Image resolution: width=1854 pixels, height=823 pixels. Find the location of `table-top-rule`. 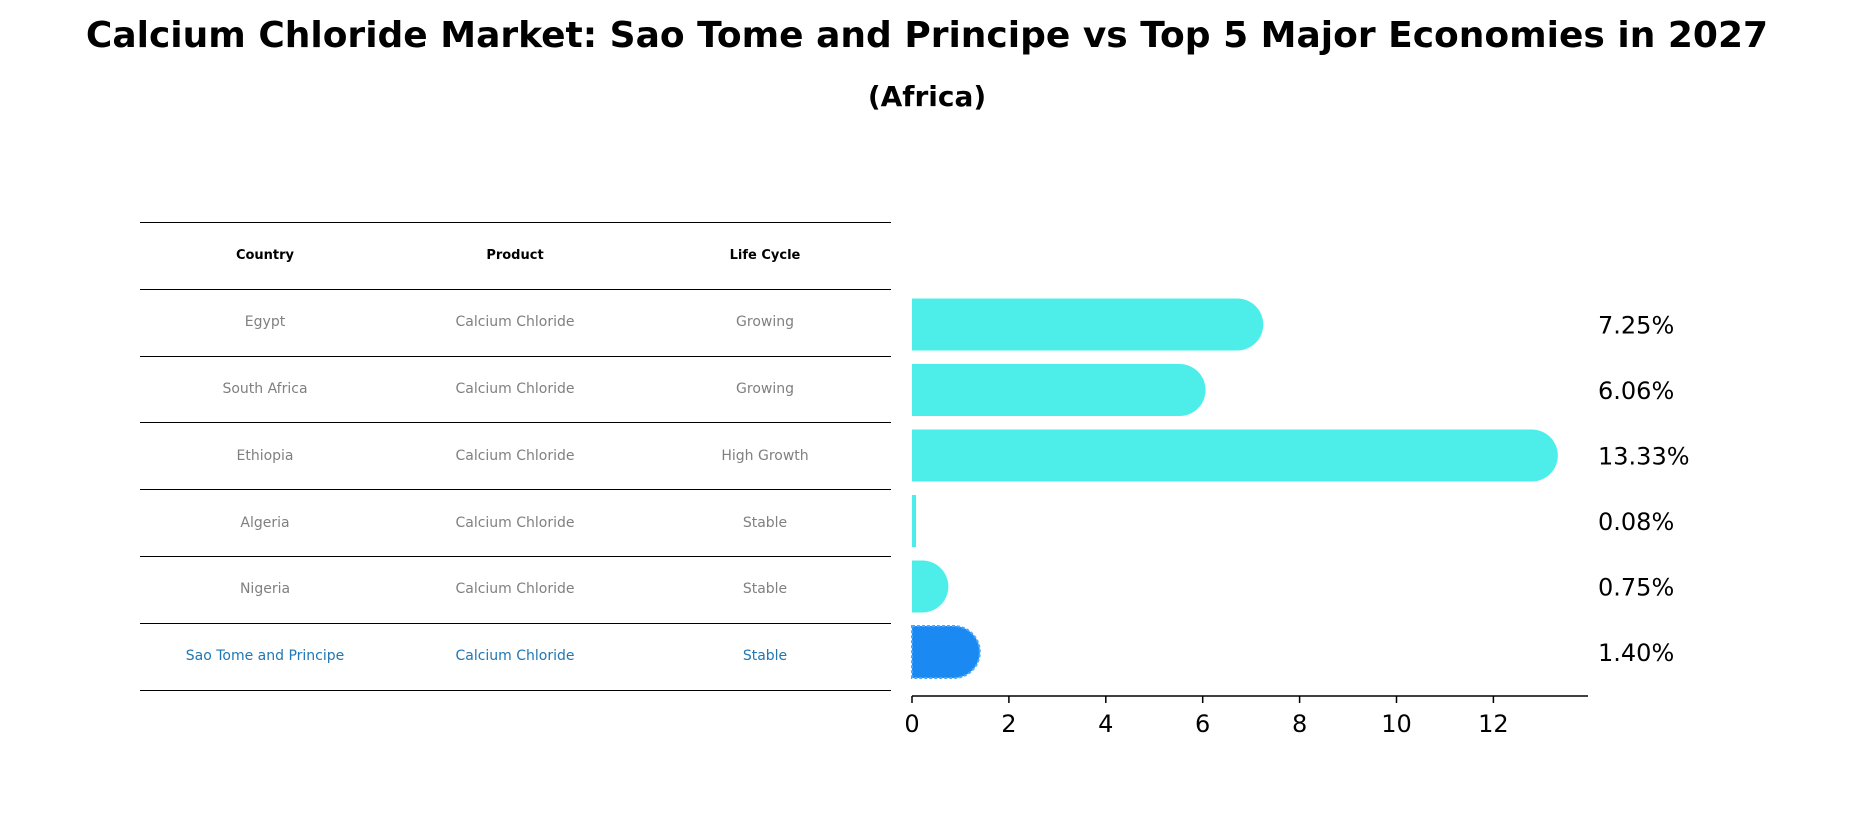

table-top-rule is located at coordinates (515, 222).